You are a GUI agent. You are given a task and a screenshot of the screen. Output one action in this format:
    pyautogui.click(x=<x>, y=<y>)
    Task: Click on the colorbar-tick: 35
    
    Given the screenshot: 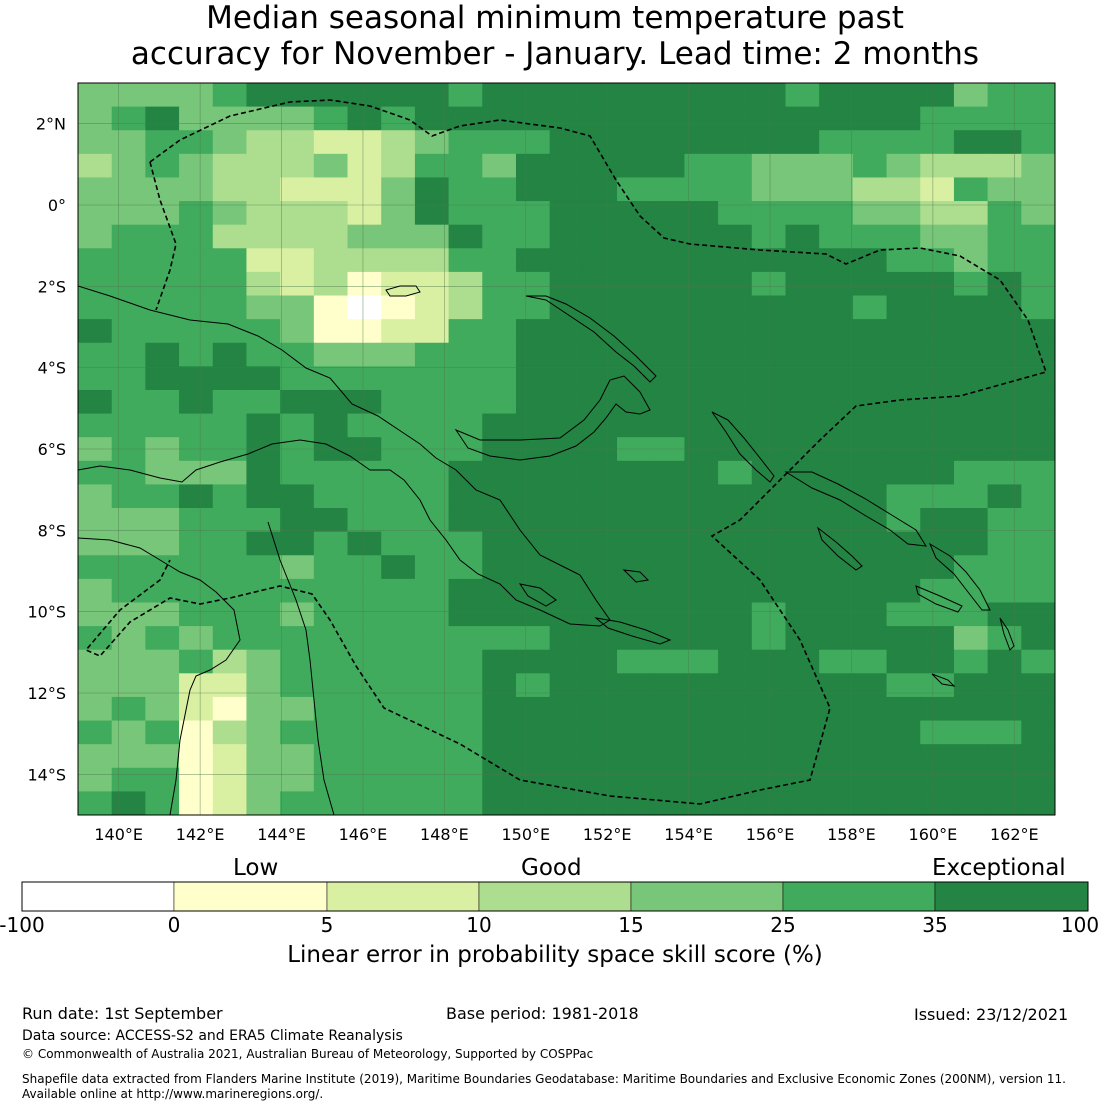 What is the action you would take?
    pyautogui.click(x=935, y=925)
    